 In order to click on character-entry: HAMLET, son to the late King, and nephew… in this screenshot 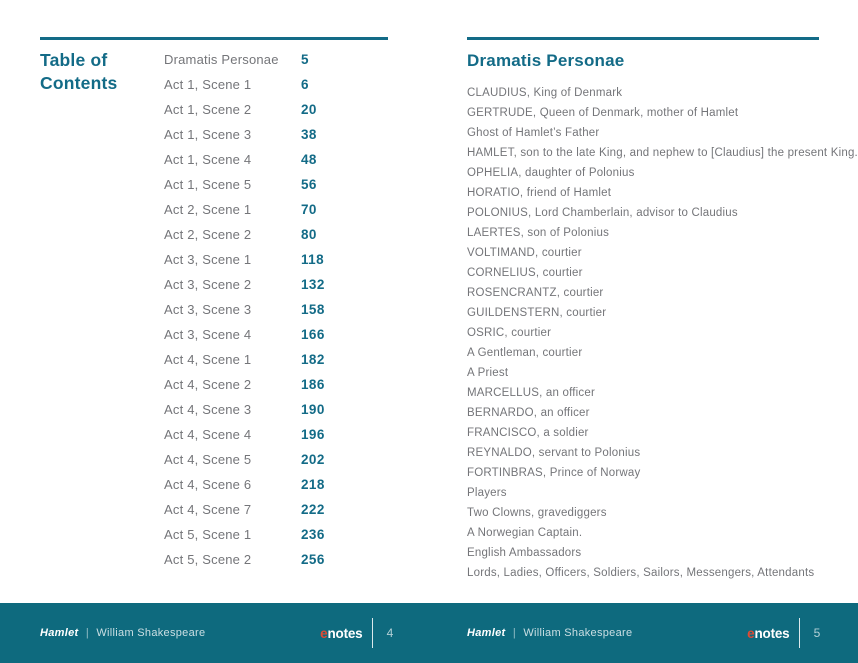, I will do `click(662, 153)`.